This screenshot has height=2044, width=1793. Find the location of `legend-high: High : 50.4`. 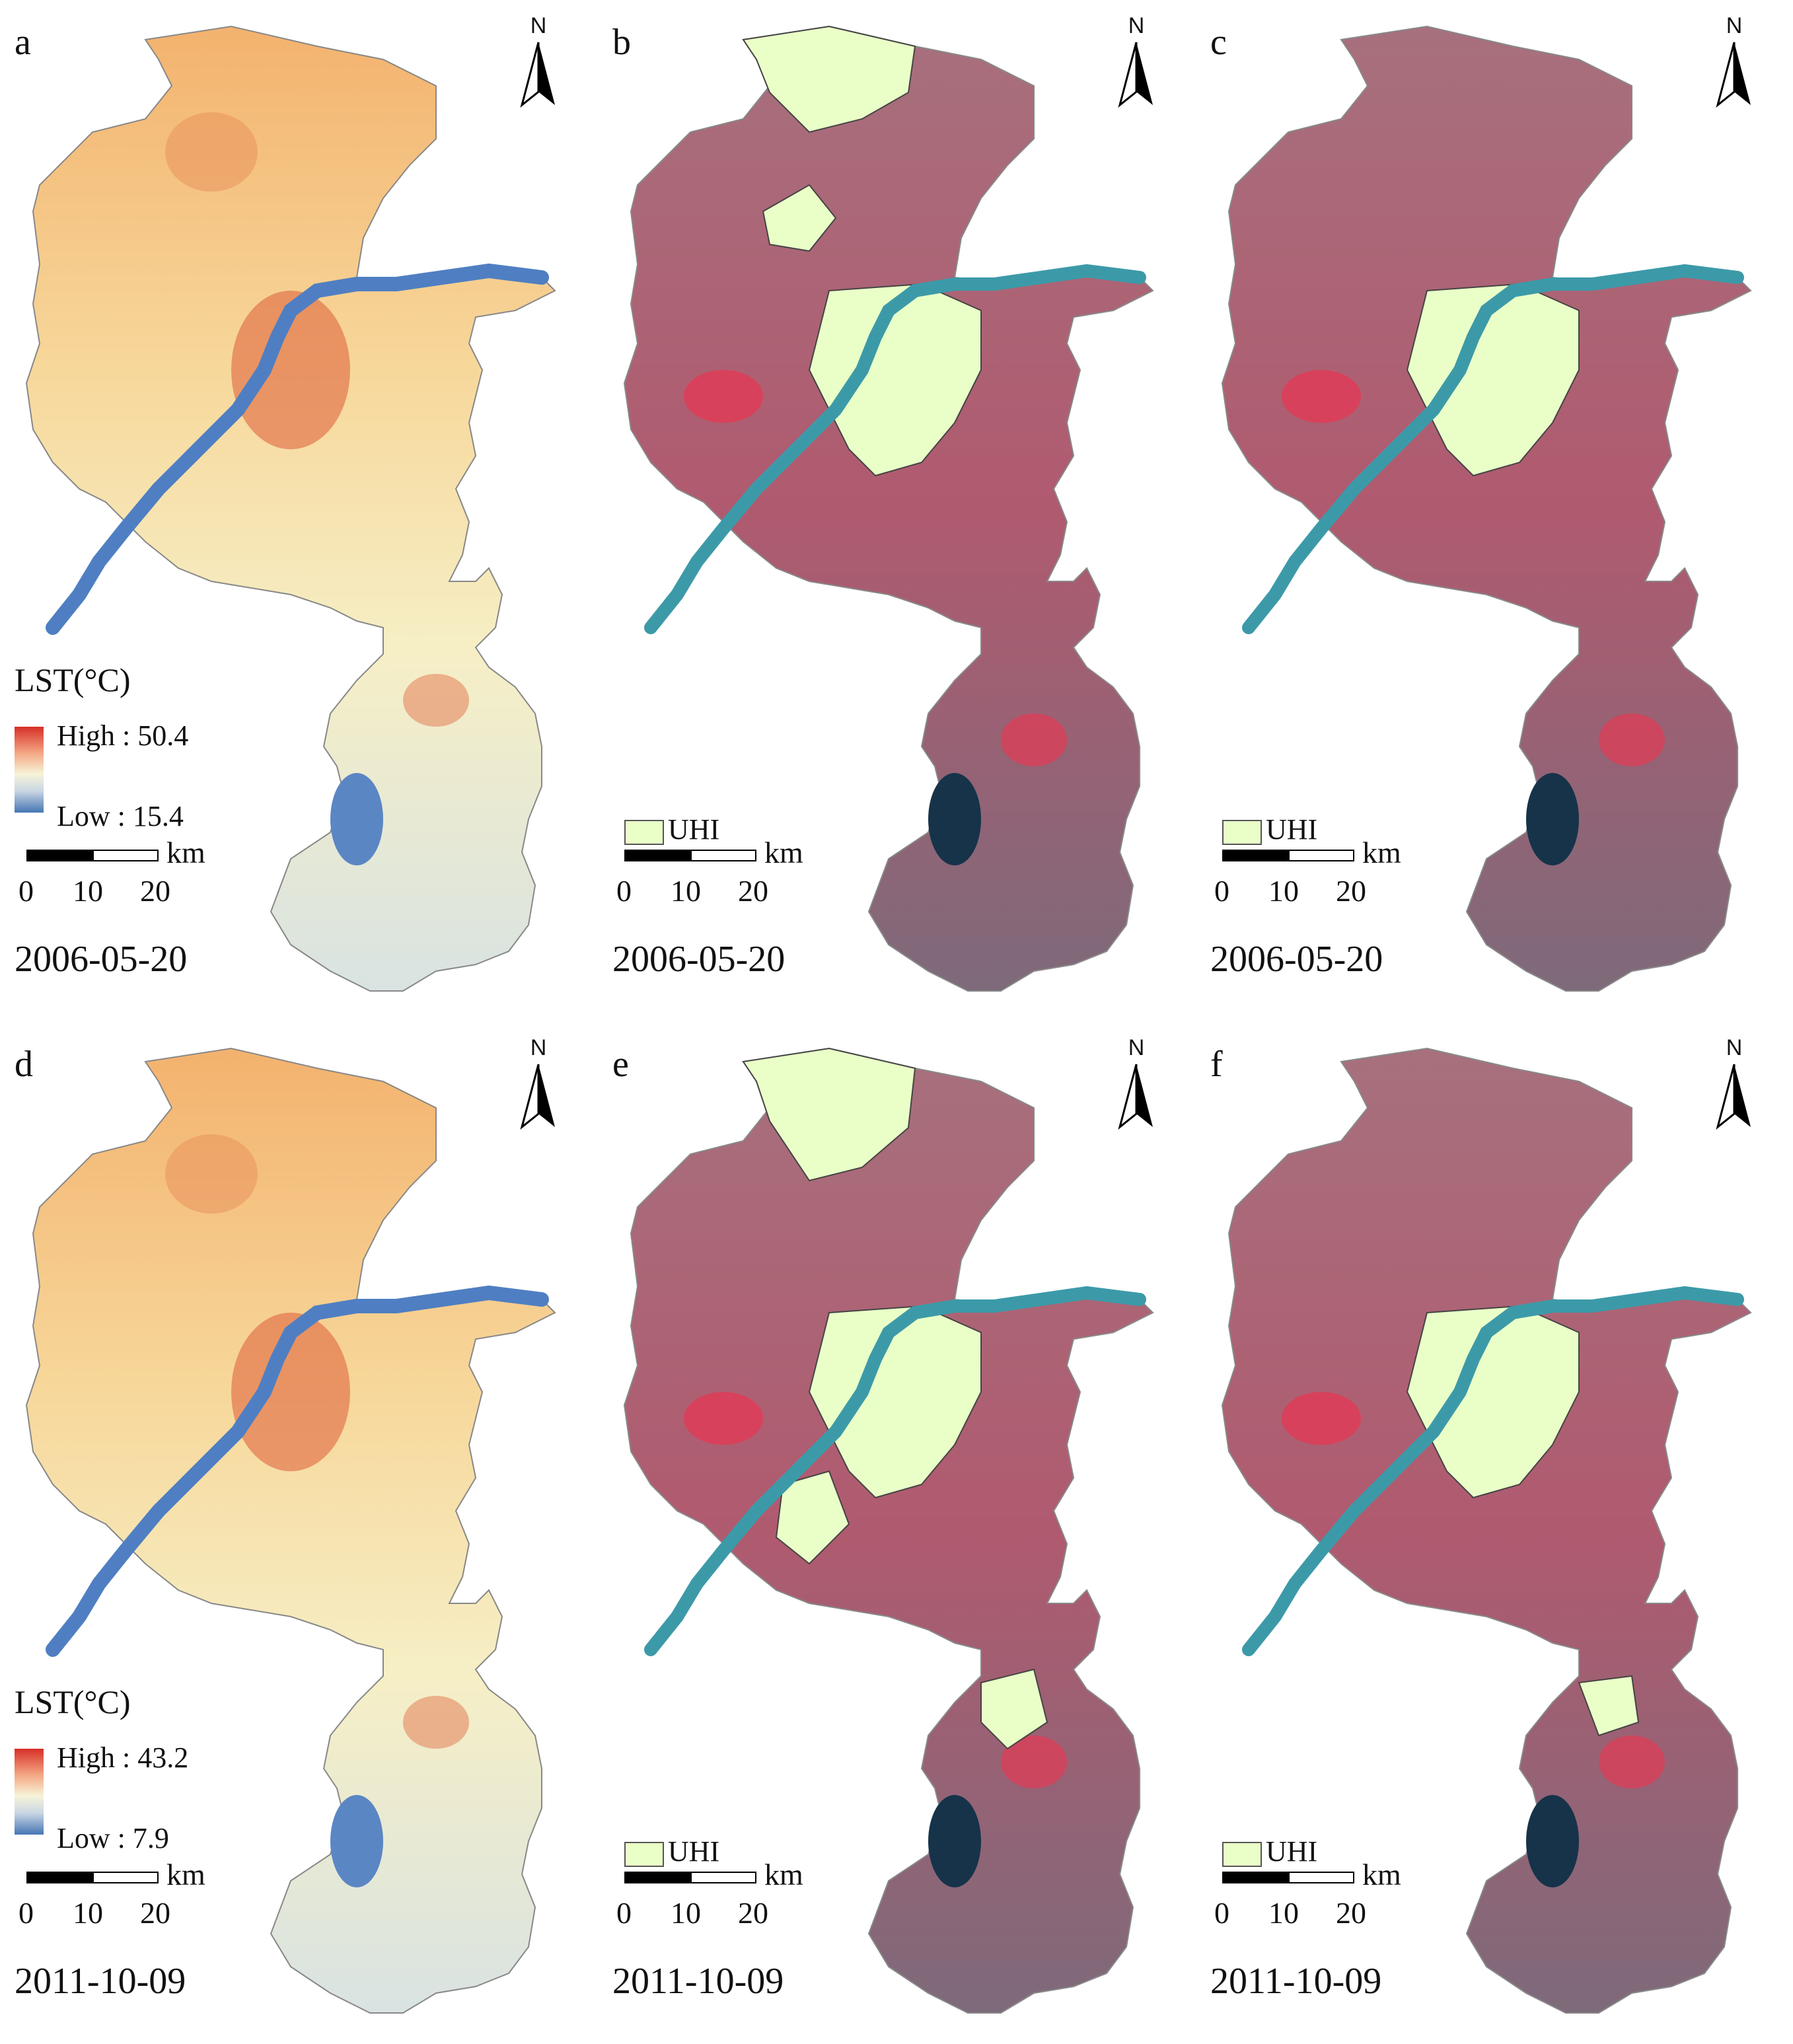

legend-high: High : 50.4 is located at coordinates (123, 735).